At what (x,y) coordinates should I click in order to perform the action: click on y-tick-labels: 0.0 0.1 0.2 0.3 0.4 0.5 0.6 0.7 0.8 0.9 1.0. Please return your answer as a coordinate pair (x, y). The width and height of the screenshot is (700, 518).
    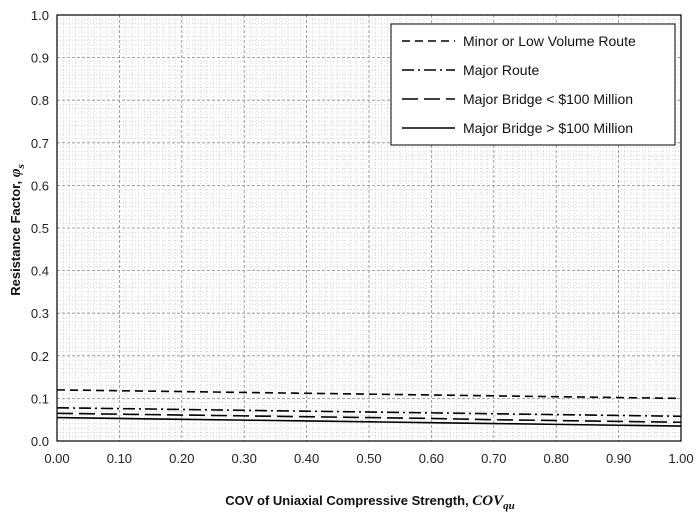
    Looking at the image, I should click on (40, 228).